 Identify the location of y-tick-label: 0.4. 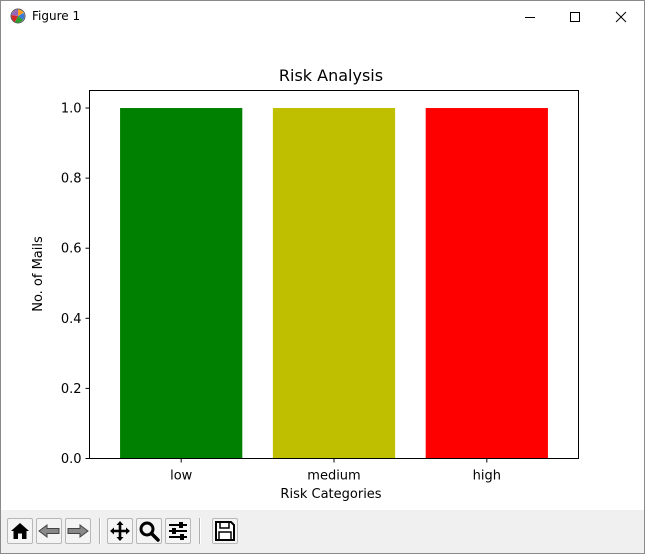
(71, 319).